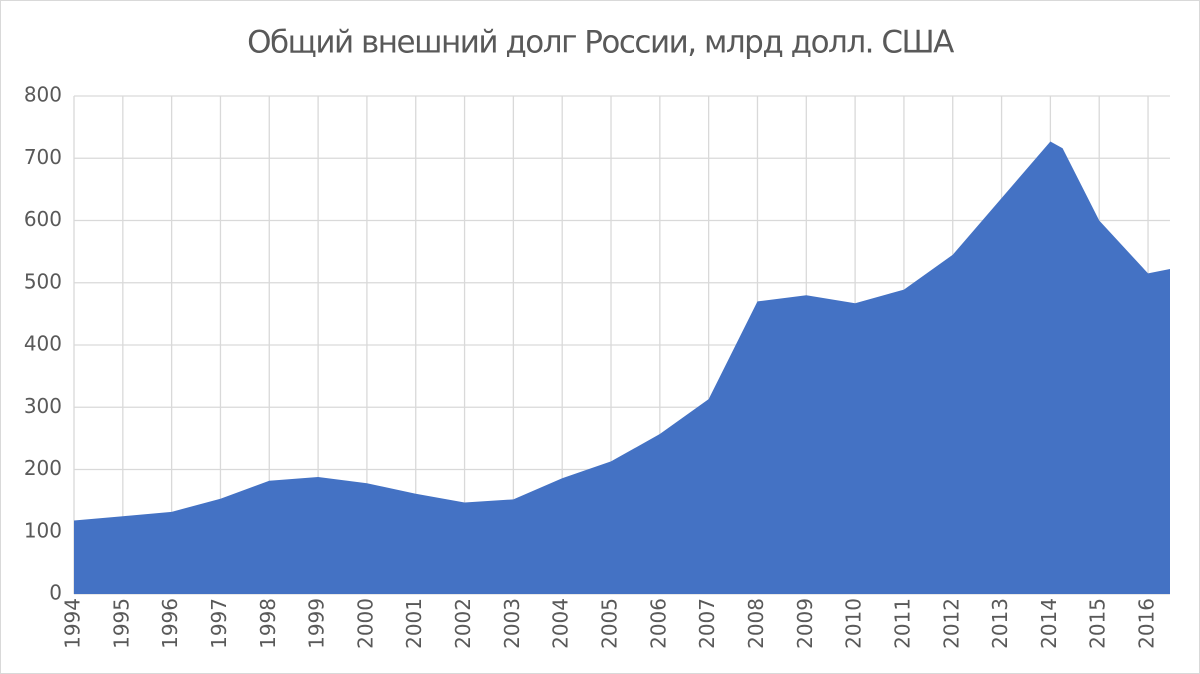 Image resolution: width=1200 pixels, height=674 pixels. I want to click on y-tick-label: 200, so click(43, 468).